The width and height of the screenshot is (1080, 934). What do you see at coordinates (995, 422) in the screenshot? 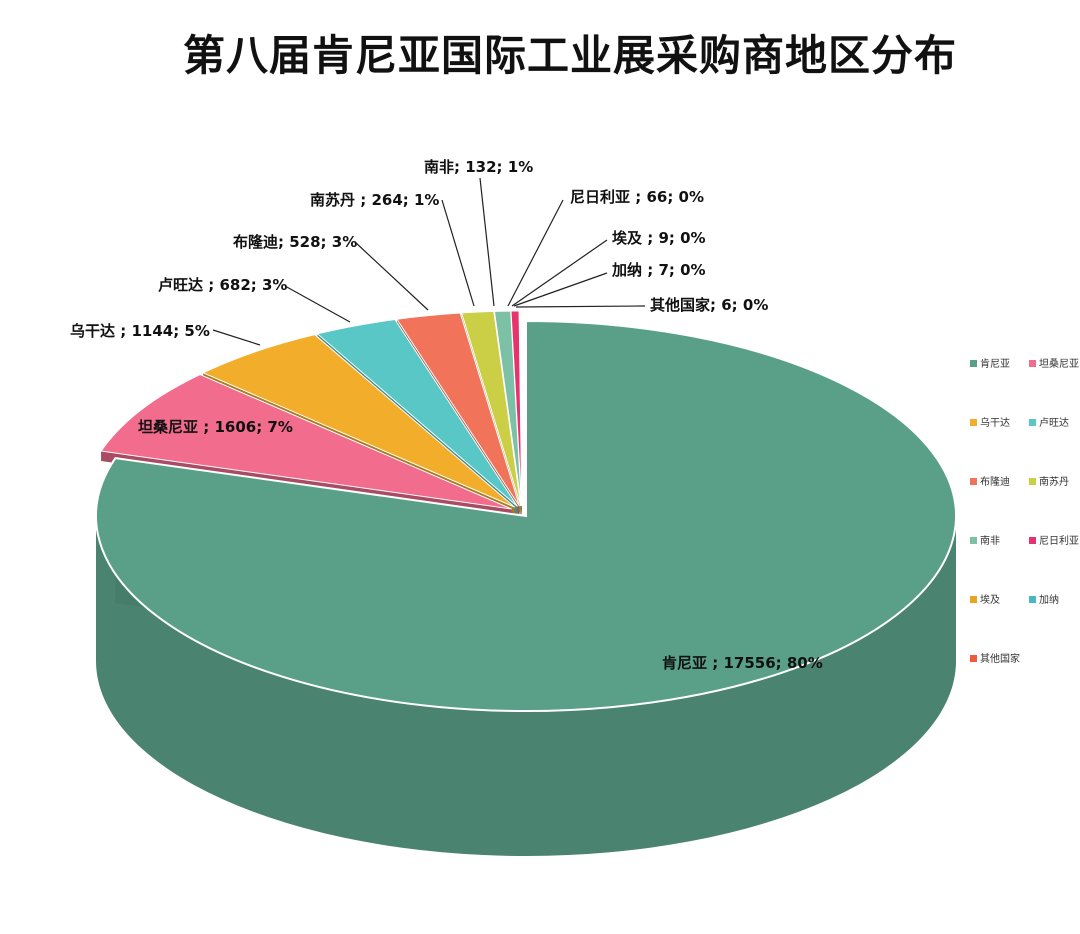
I see `legend-label-2: 乌干达` at bounding box center [995, 422].